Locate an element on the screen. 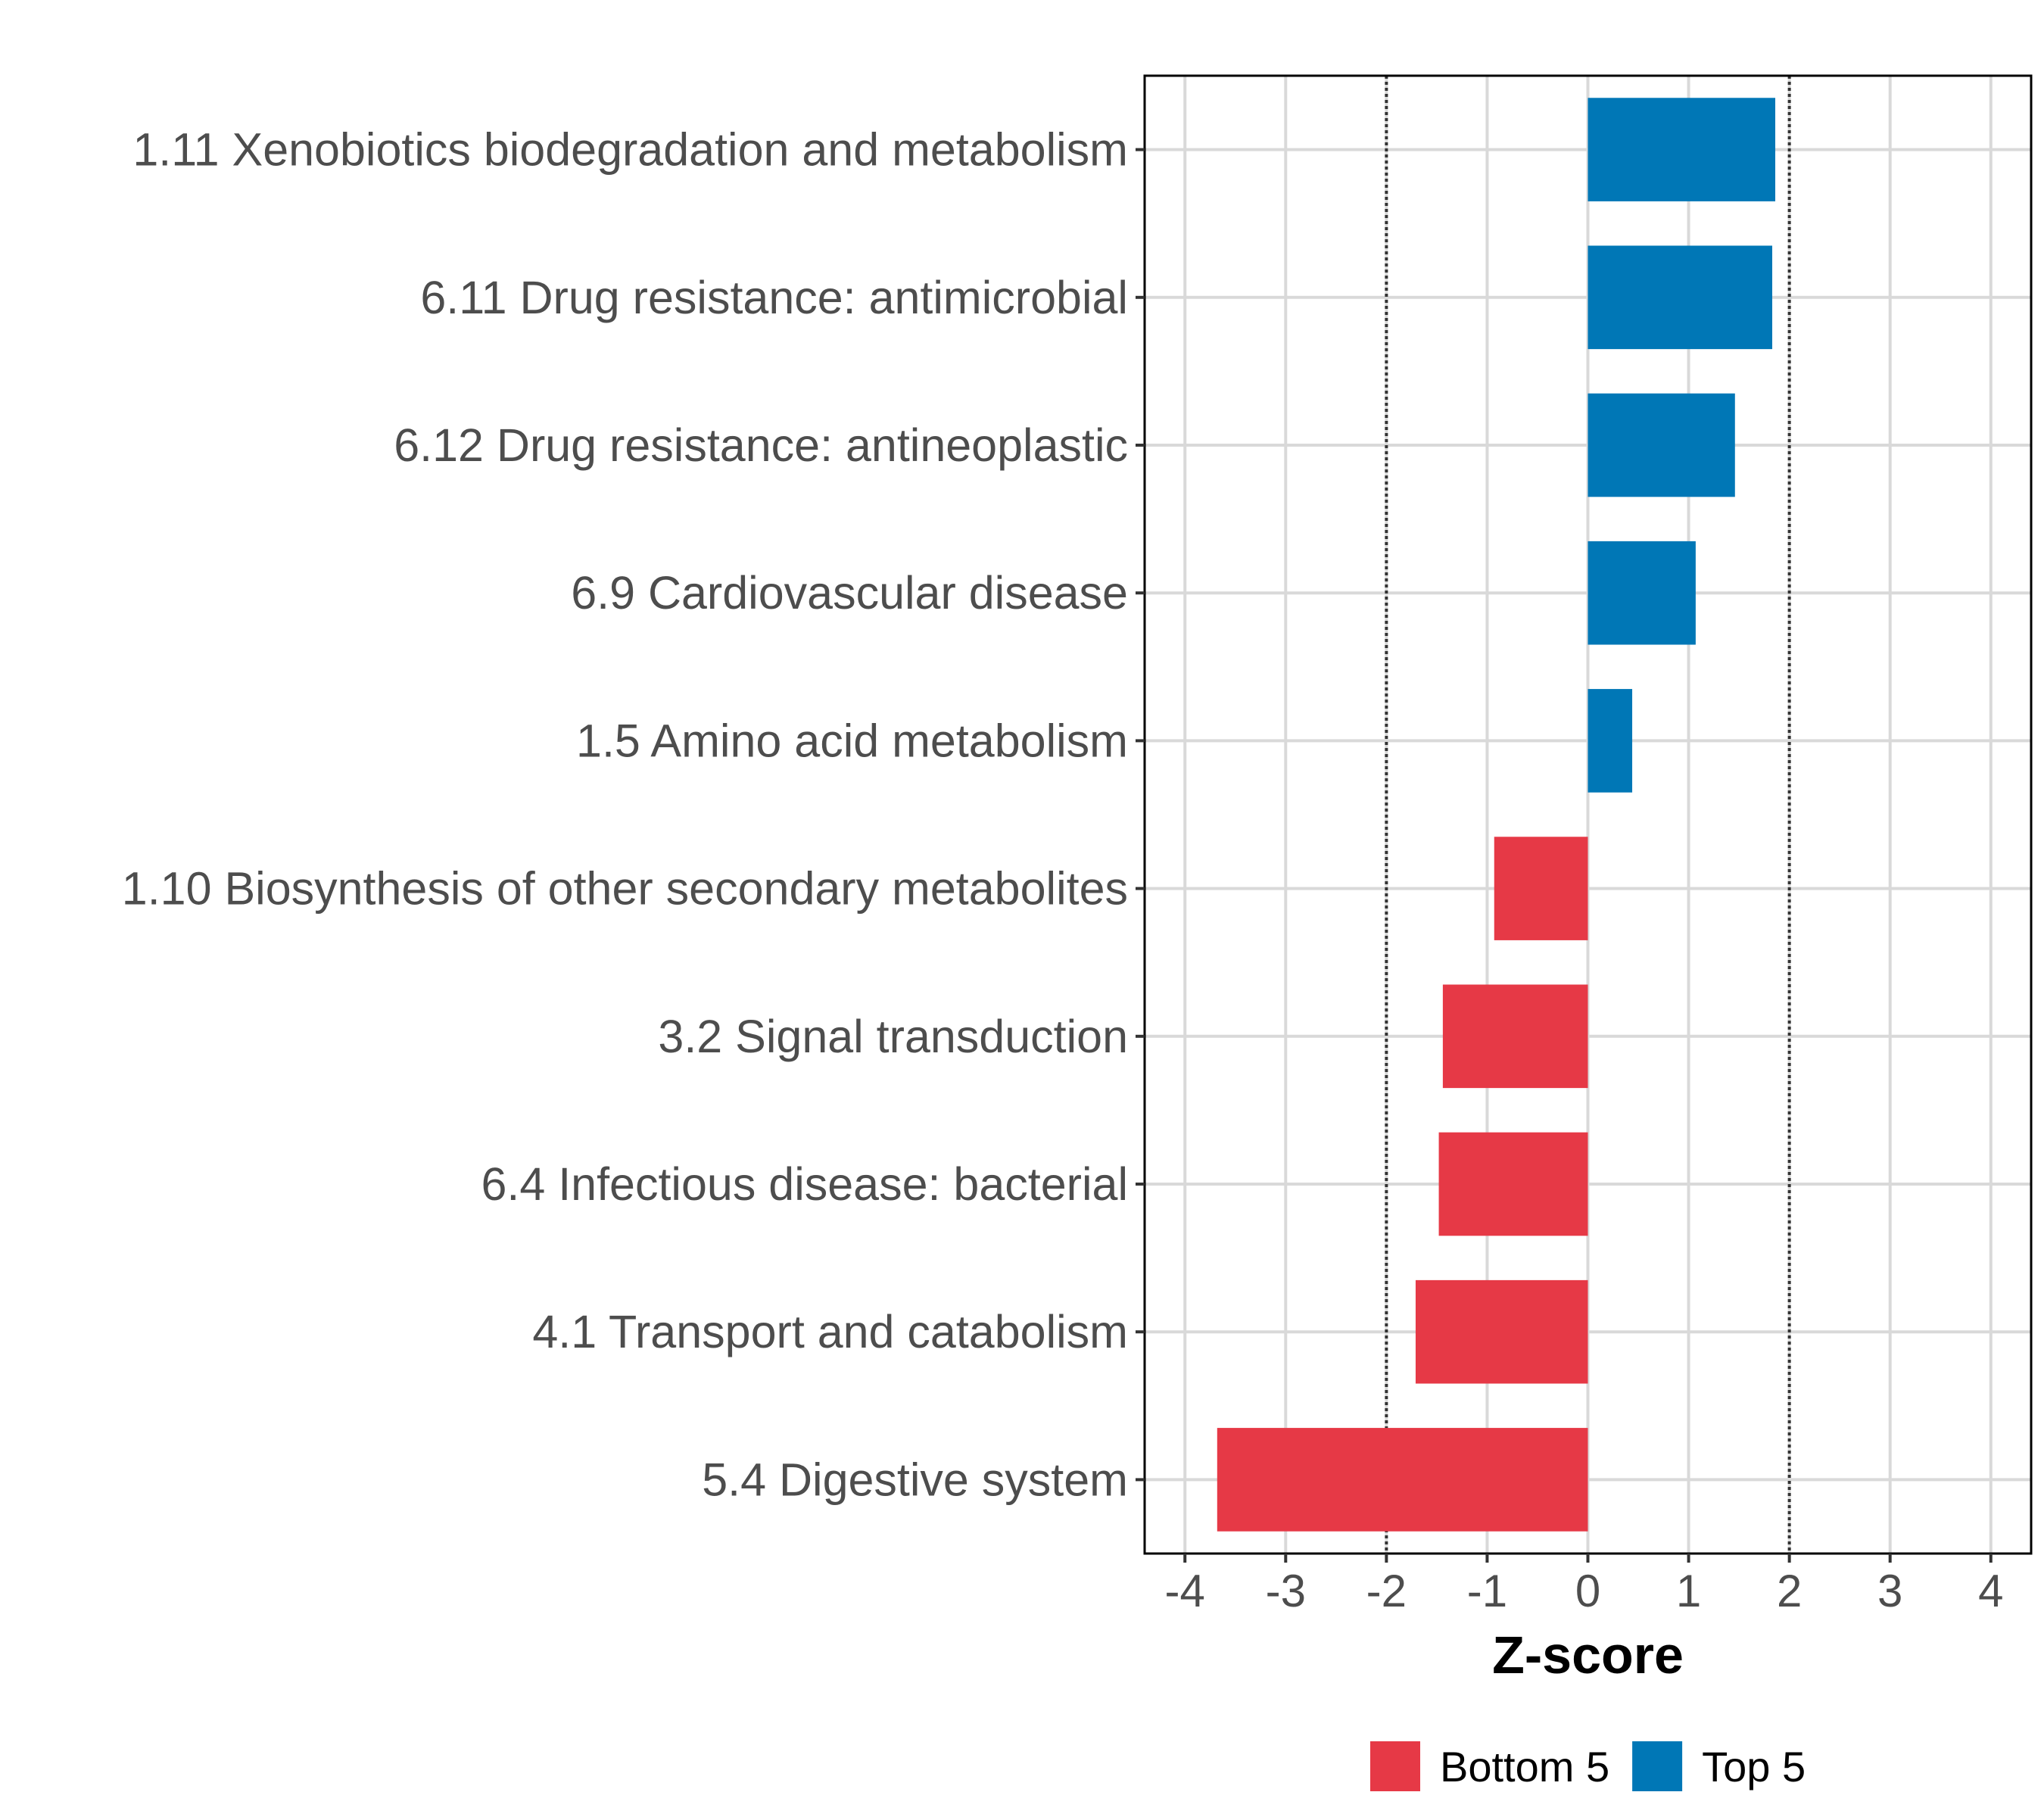  x-tick-label: 2 is located at coordinates (1789, 1591).